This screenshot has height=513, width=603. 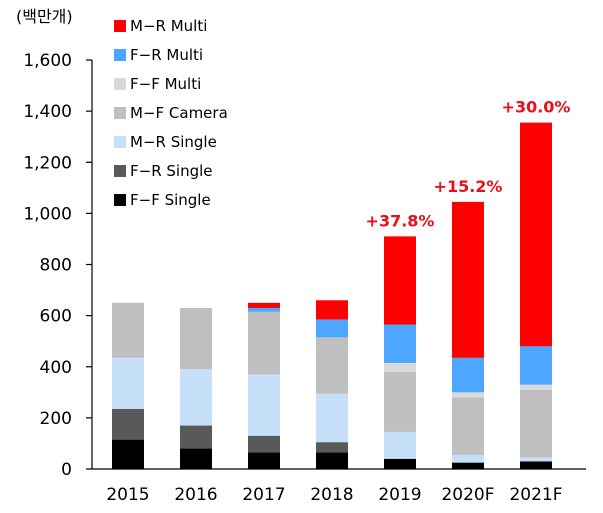 What do you see at coordinates (264, 460) in the screenshot?
I see `bar-f-f-single-2017` at bounding box center [264, 460].